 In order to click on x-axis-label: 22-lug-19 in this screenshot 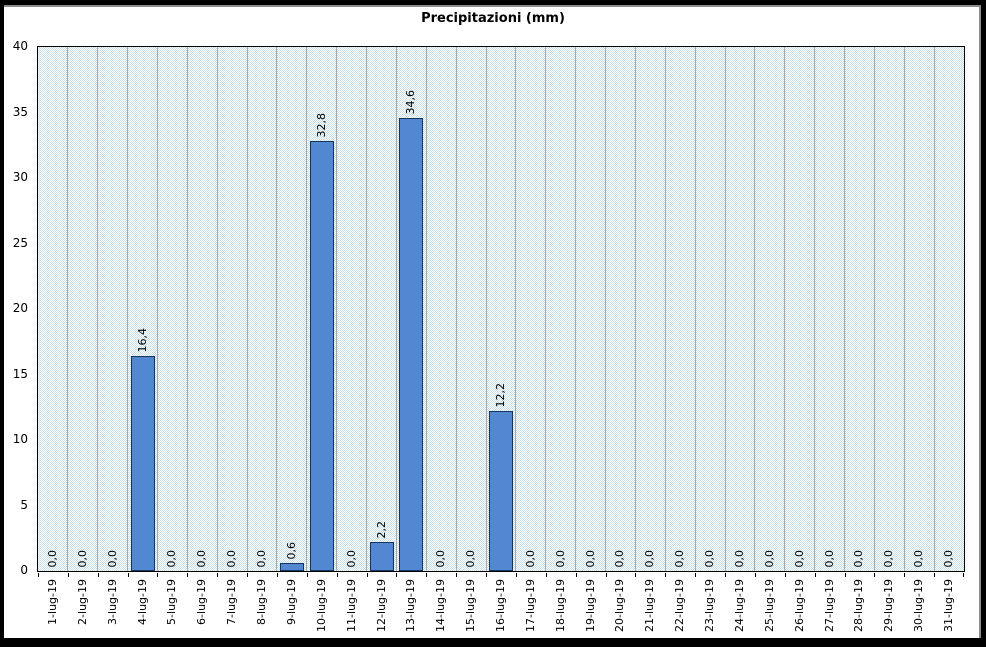, I will do `click(680, 605)`.